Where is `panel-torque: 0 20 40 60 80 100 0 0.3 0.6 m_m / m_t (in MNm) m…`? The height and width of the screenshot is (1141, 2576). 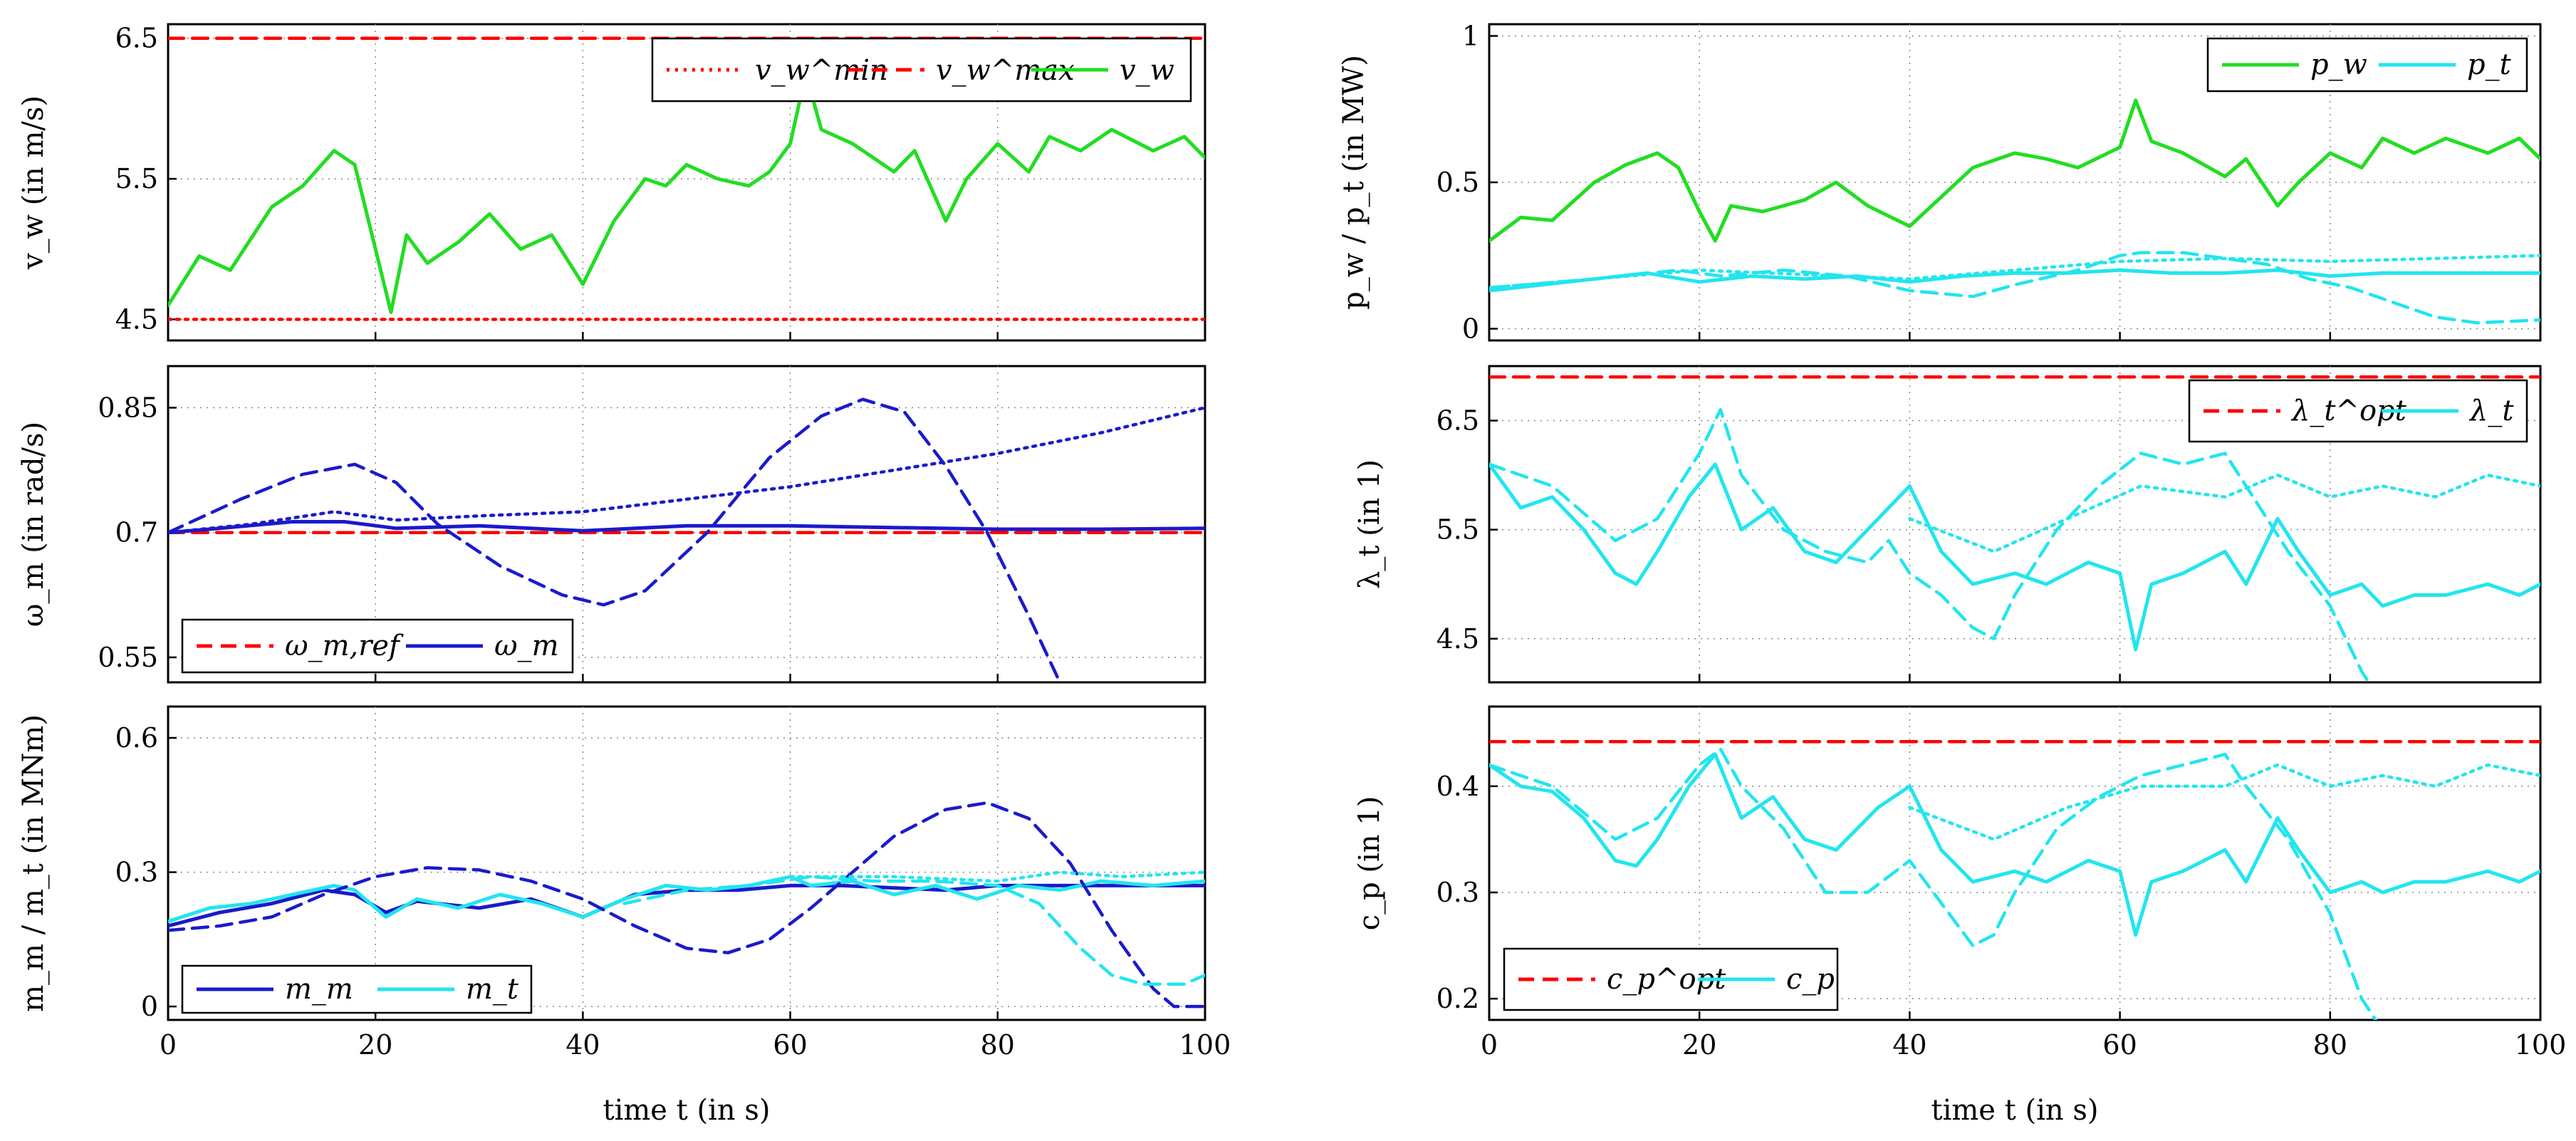 panel-torque: 0 20 40 60 80 100 0 0.3 0.6 m_m / m_t (in MNm) m… is located at coordinates (624, 883).